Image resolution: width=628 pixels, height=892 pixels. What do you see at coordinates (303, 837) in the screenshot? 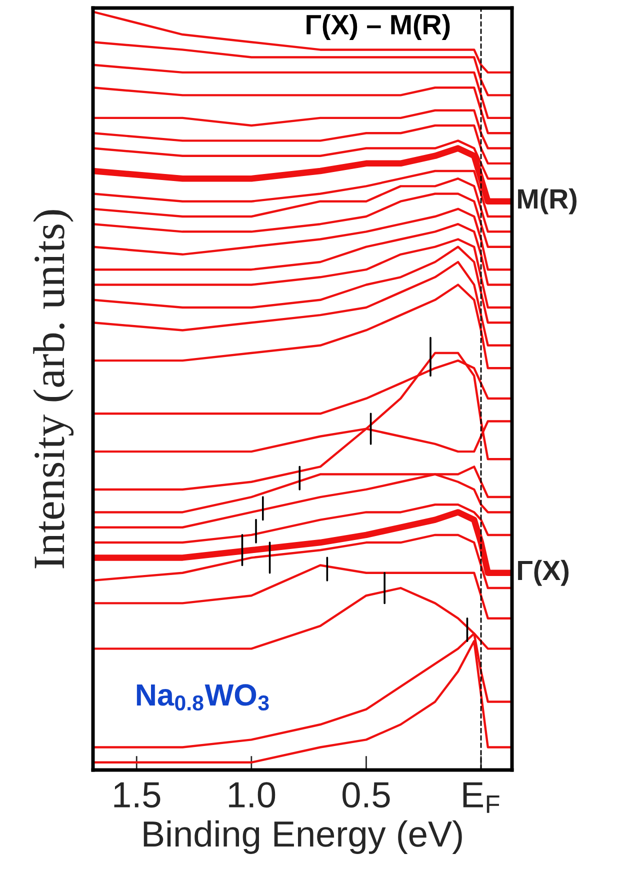
I see `x-axis-title: Binding Energy (eV)` at bounding box center [303, 837].